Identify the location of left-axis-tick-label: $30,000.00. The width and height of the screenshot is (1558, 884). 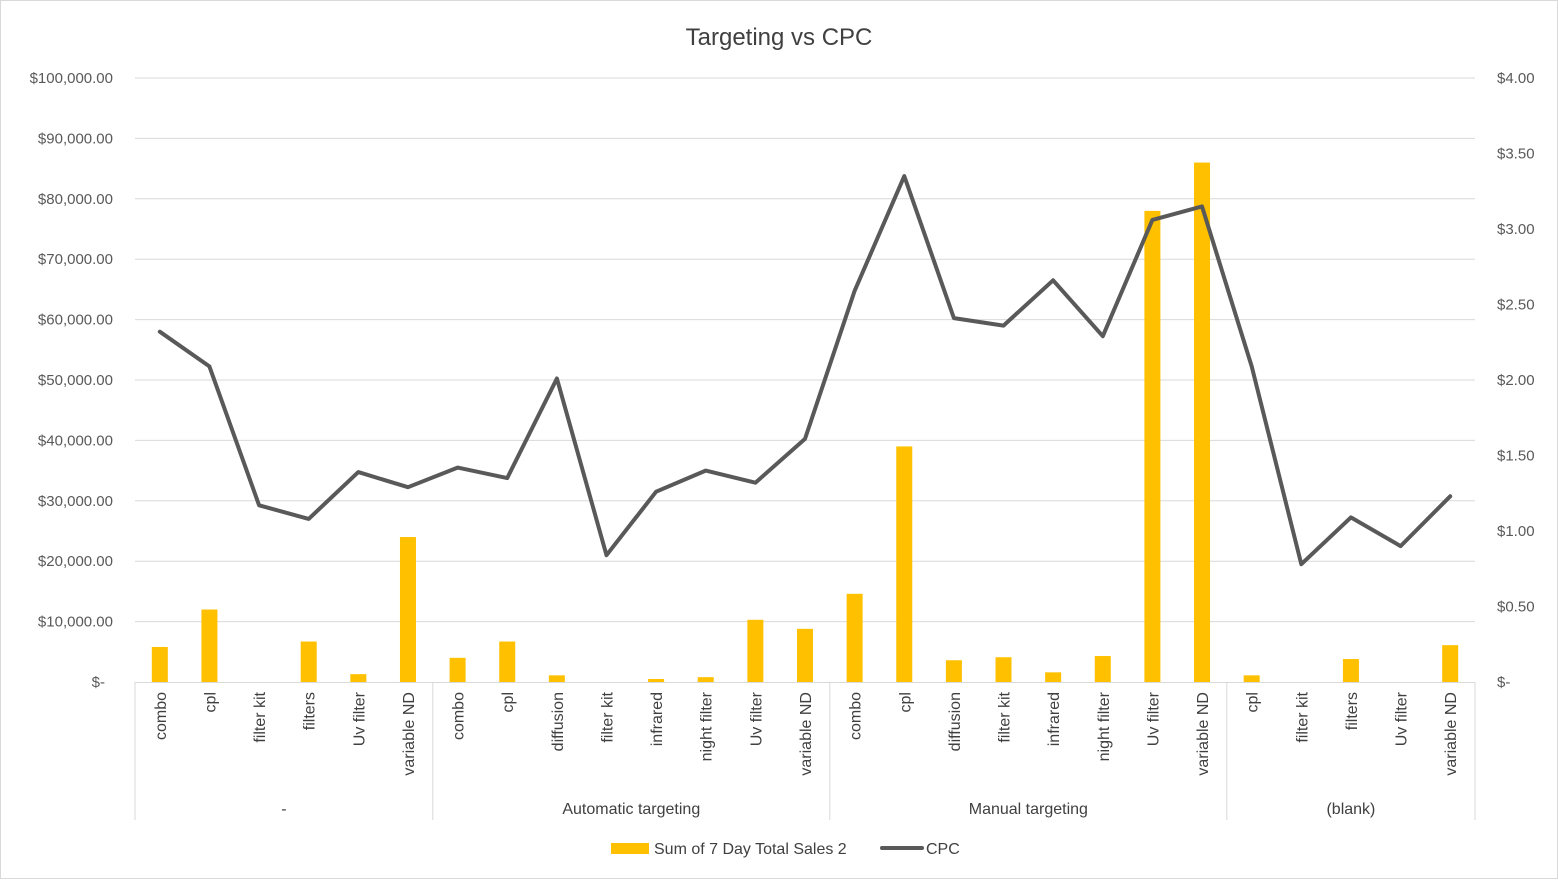
(75, 501).